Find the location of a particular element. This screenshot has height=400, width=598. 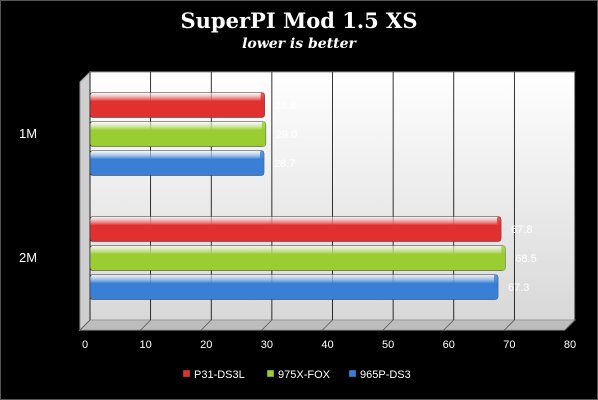

x-tick-label: 20 is located at coordinates (206, 345).